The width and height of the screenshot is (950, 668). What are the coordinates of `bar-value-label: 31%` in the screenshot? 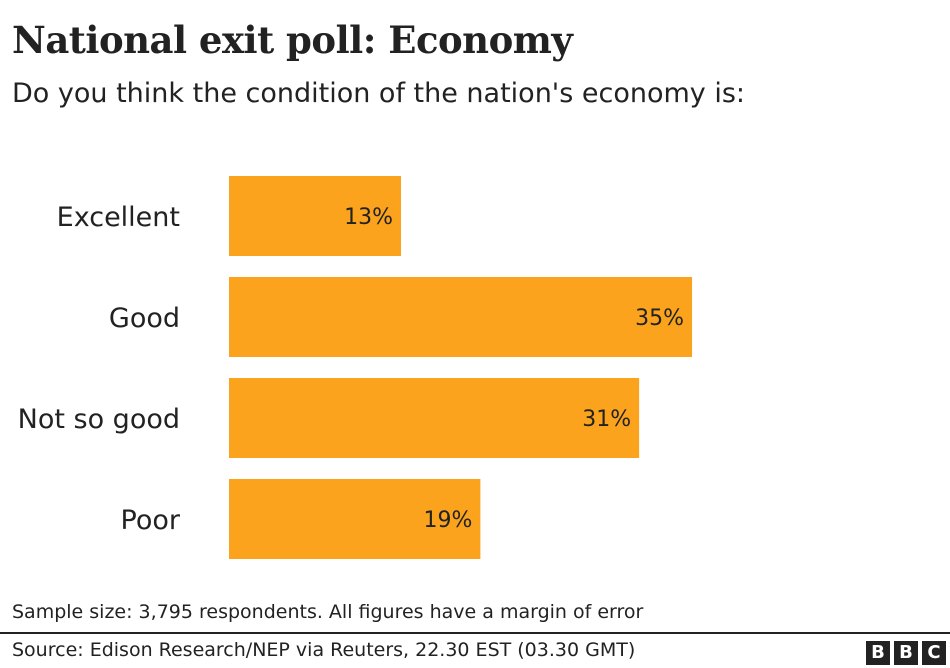 It's located at (606, 419).